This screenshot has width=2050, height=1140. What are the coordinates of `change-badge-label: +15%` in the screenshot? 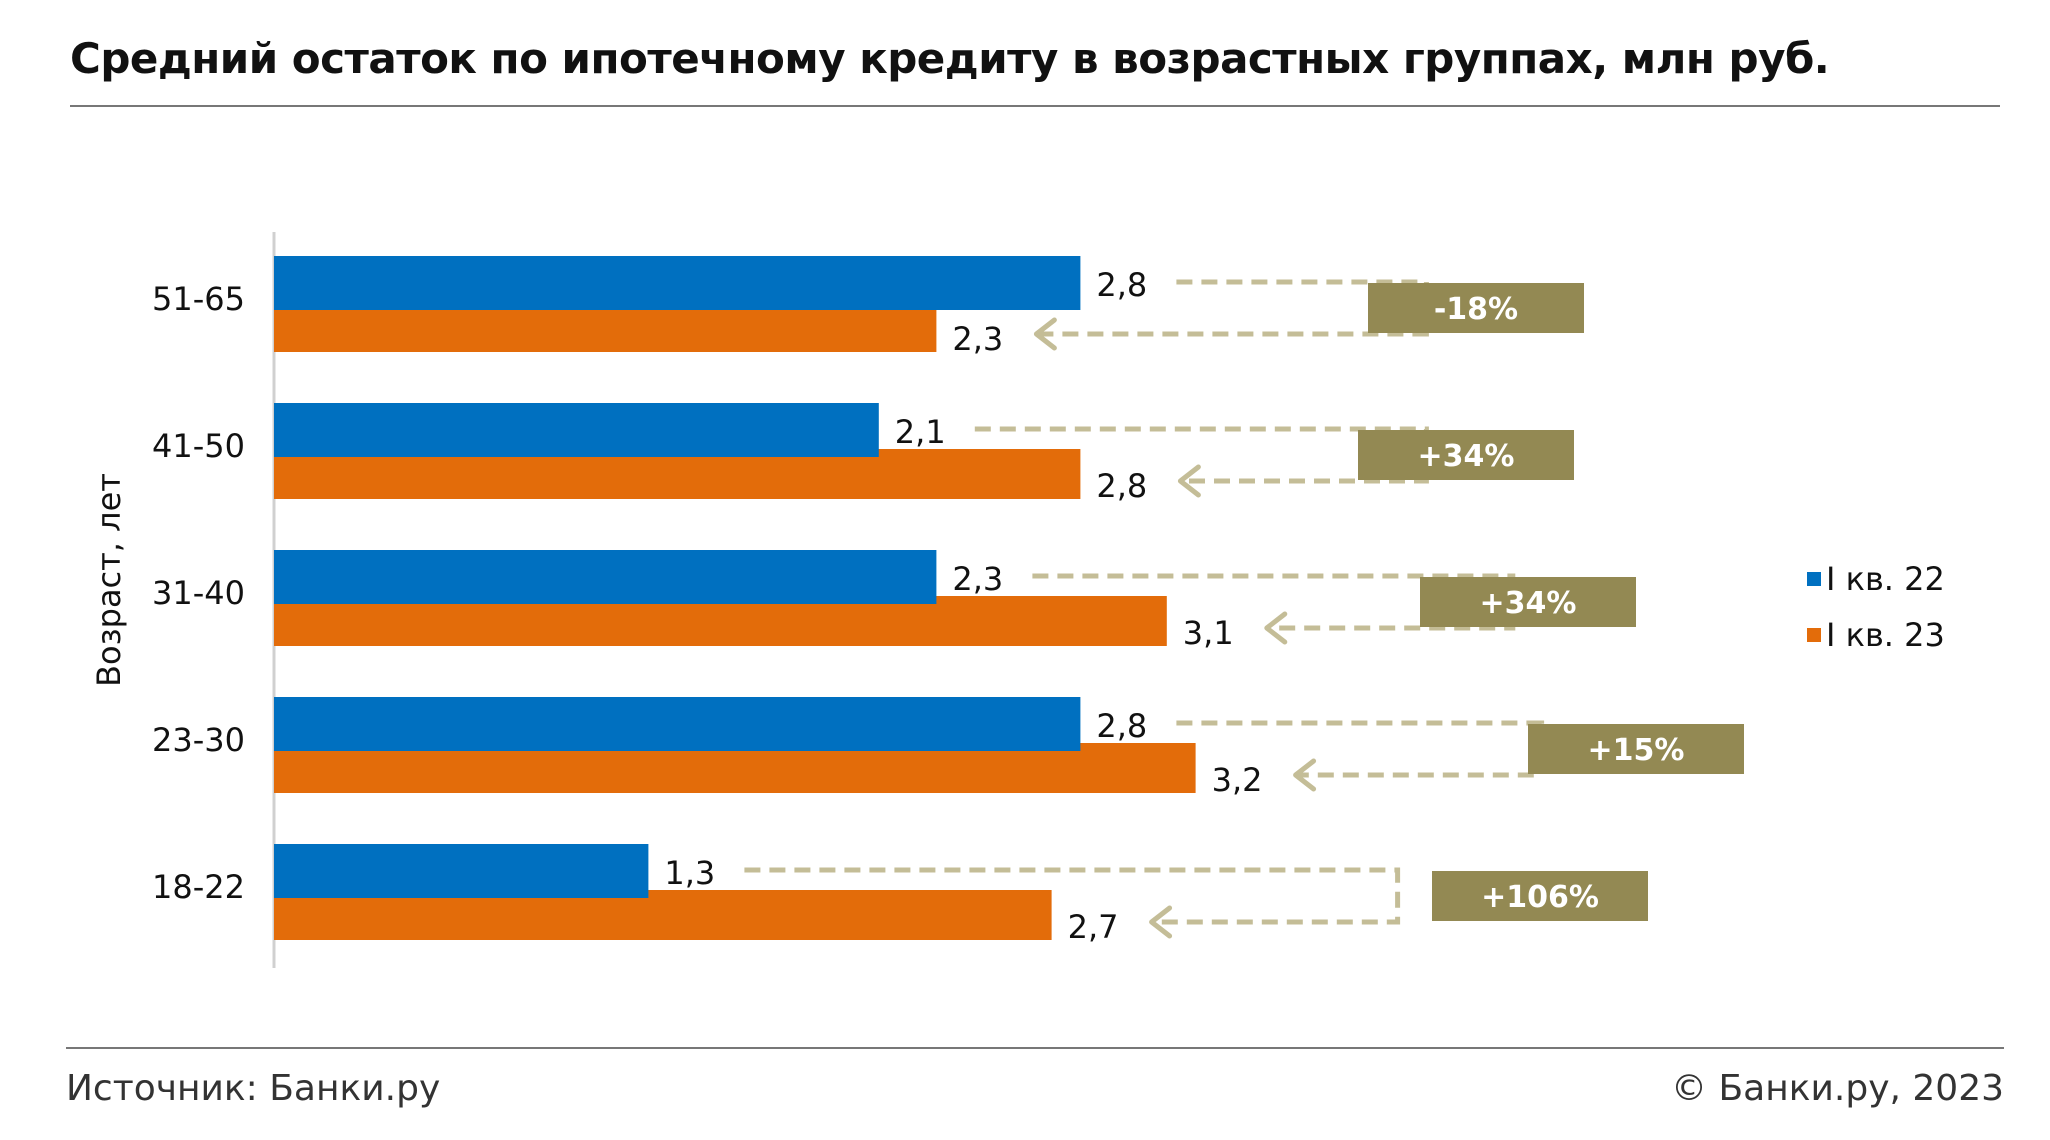 It's located at (1636, 750).